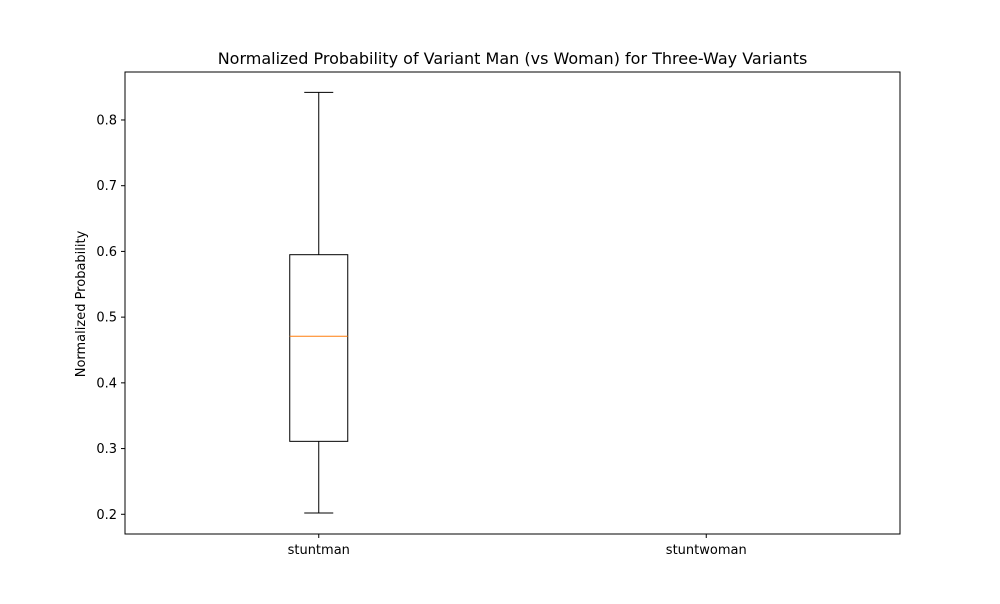 Image resolution: width=1000 pixels, height=604 pixels. What do you see at coordinates (106, 252) in the screenshot?
I see `y-tick-label: 0.6` at bounding box center [106, 252].